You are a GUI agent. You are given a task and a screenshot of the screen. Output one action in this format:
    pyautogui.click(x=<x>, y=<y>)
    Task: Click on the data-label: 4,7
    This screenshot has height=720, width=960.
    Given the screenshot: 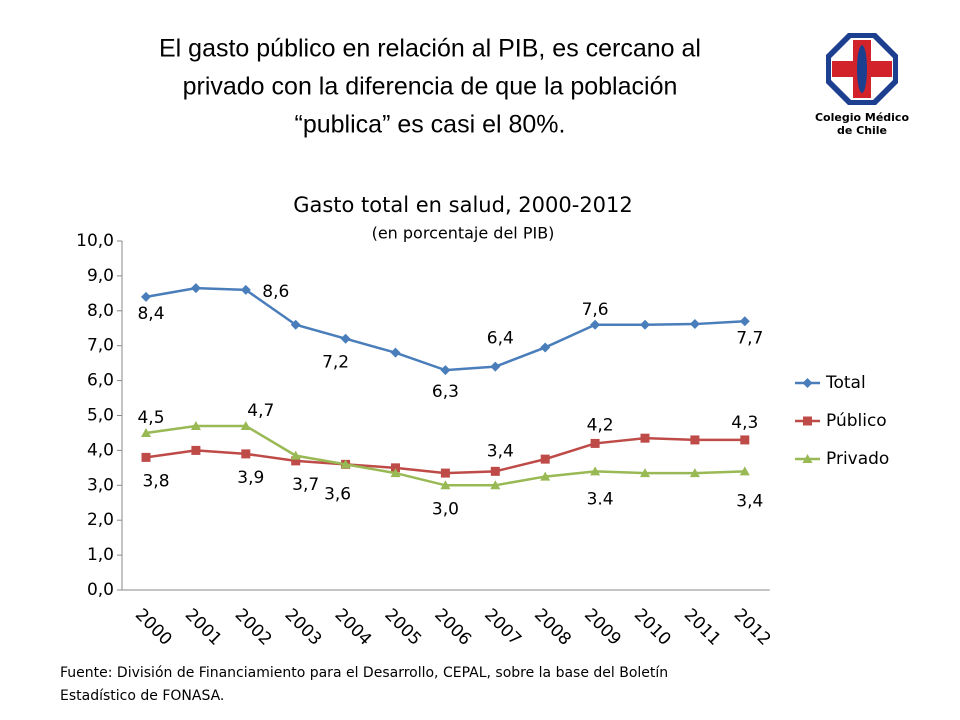 What is the action you would take?
    pyautogui.click(x=260, y=411)
    